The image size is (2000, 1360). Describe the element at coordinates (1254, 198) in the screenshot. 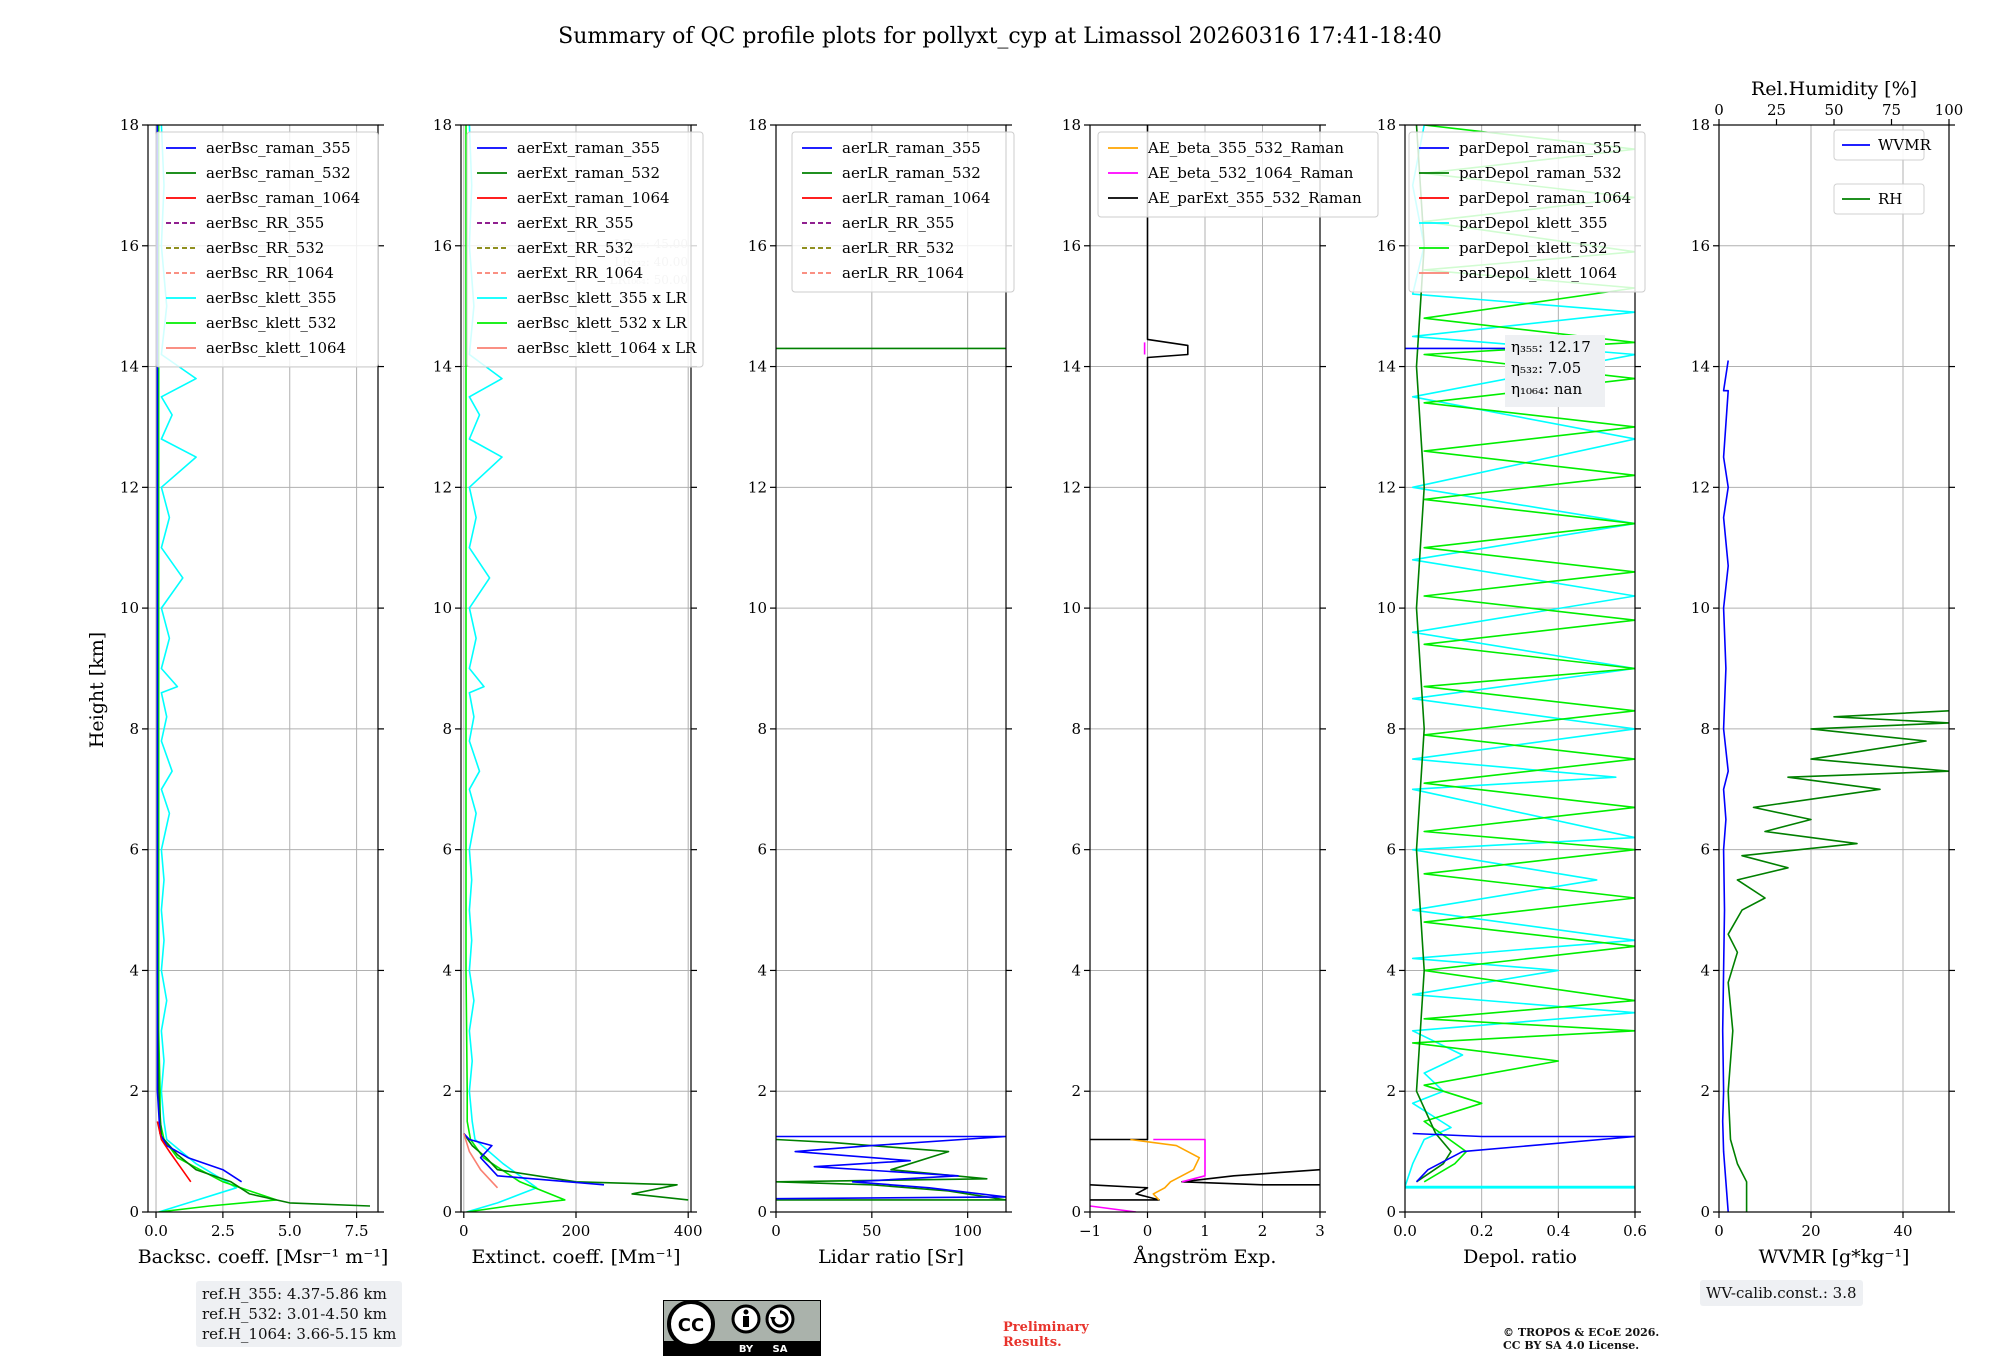

I see `legend-label: AE_parExt_355_532_Raman` at that location.